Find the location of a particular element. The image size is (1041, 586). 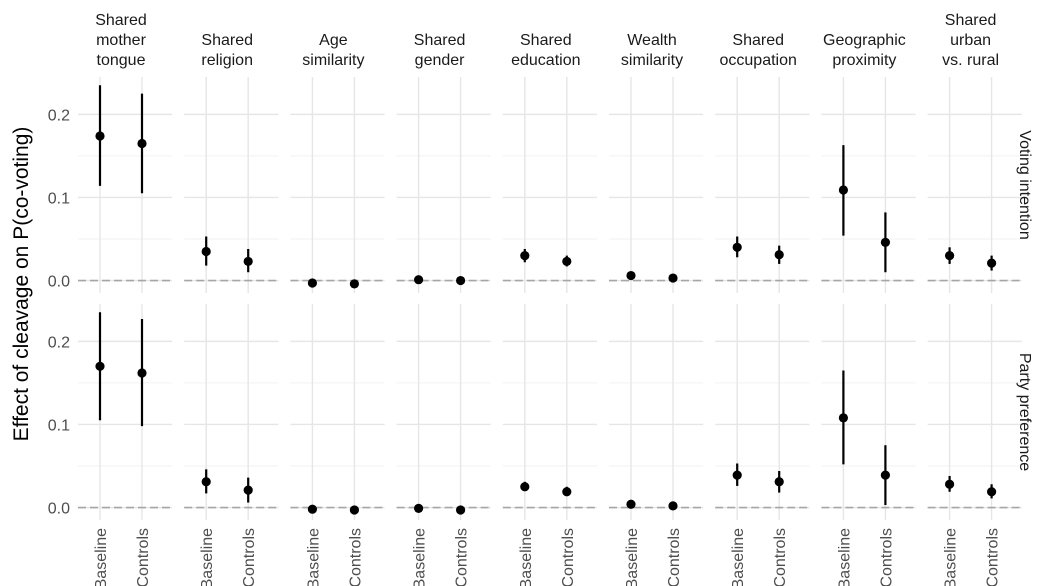

column-strip-label: Age is located at coordinates (333, 40).